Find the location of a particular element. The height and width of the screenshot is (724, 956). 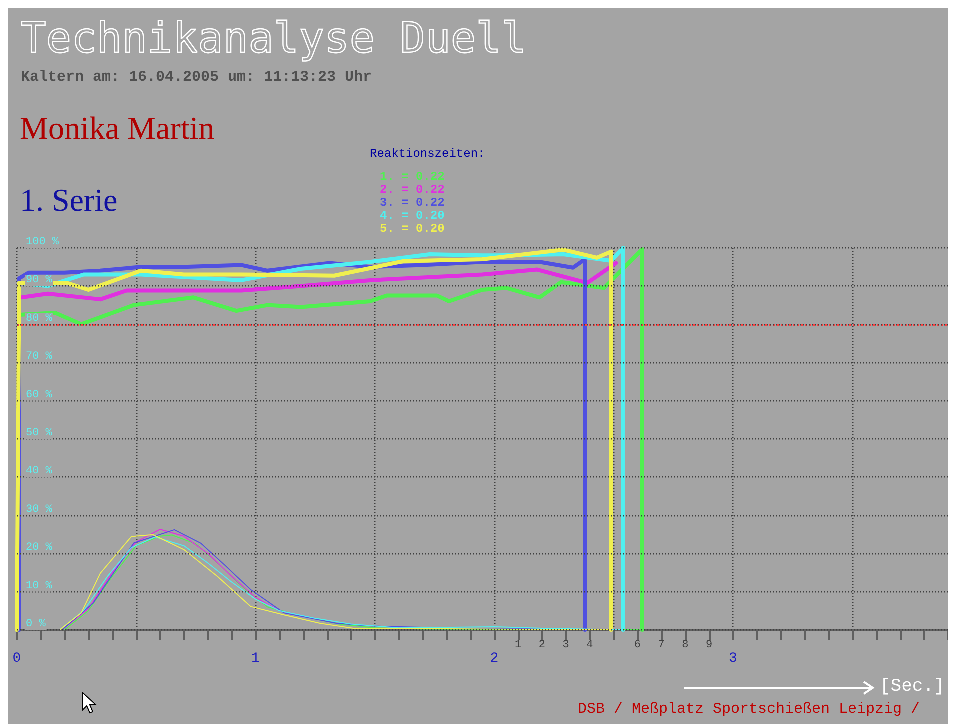

y-tick-label: 100 % is located at coordinates (43, 242).